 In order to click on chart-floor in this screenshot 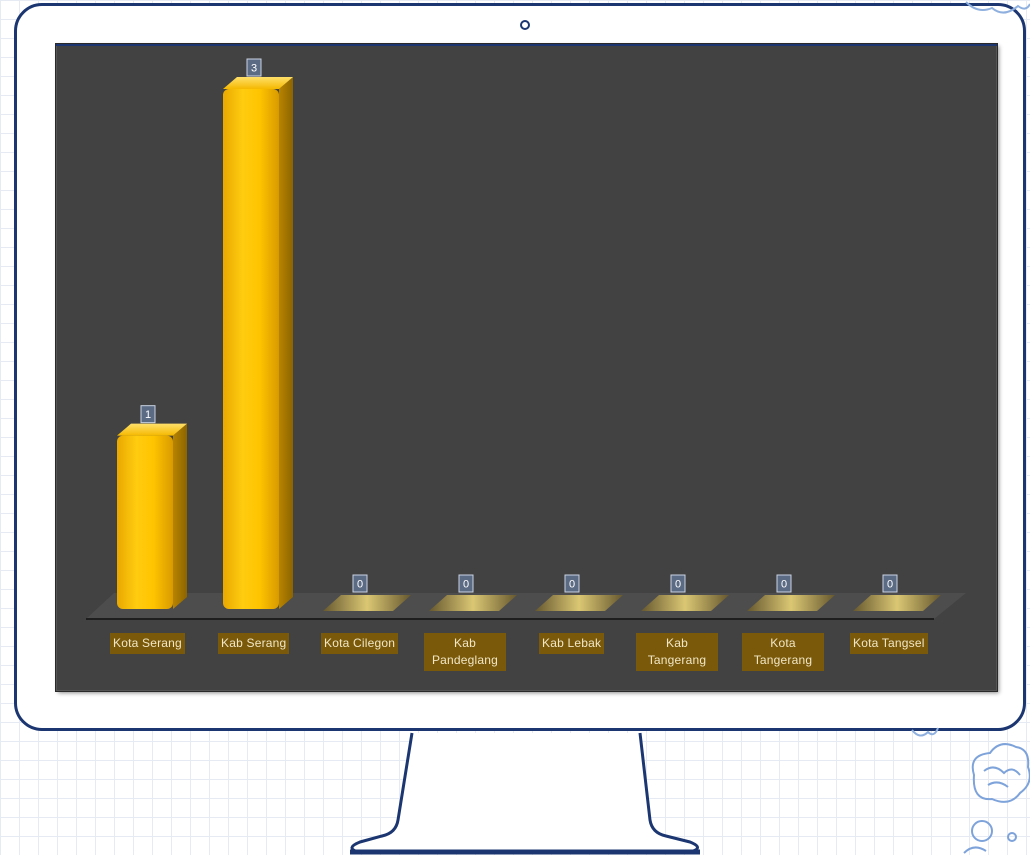, I will do `click(526, 606)`.